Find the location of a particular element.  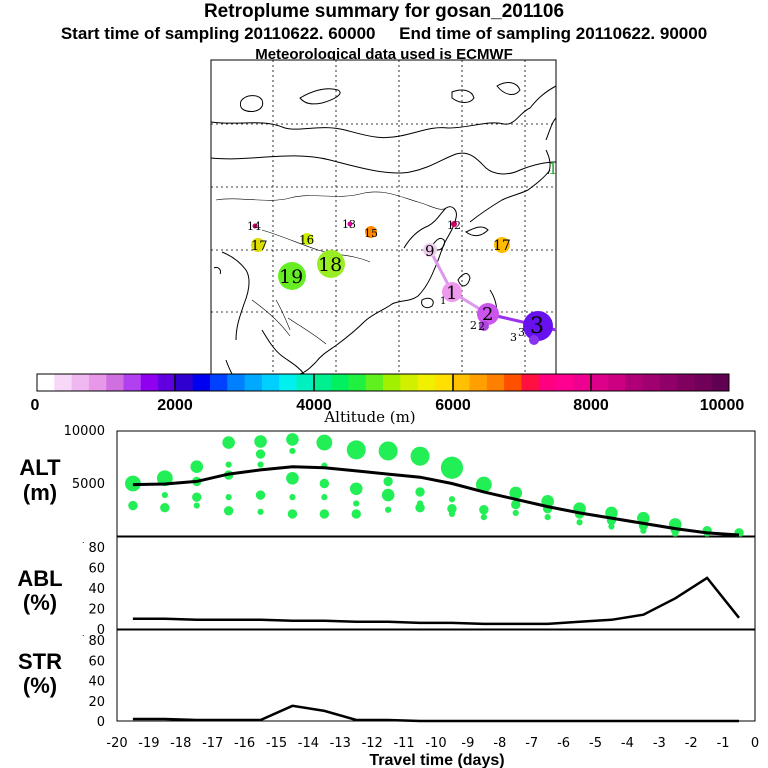

x-tick-label: -14 is located at coordinates (308, 743).